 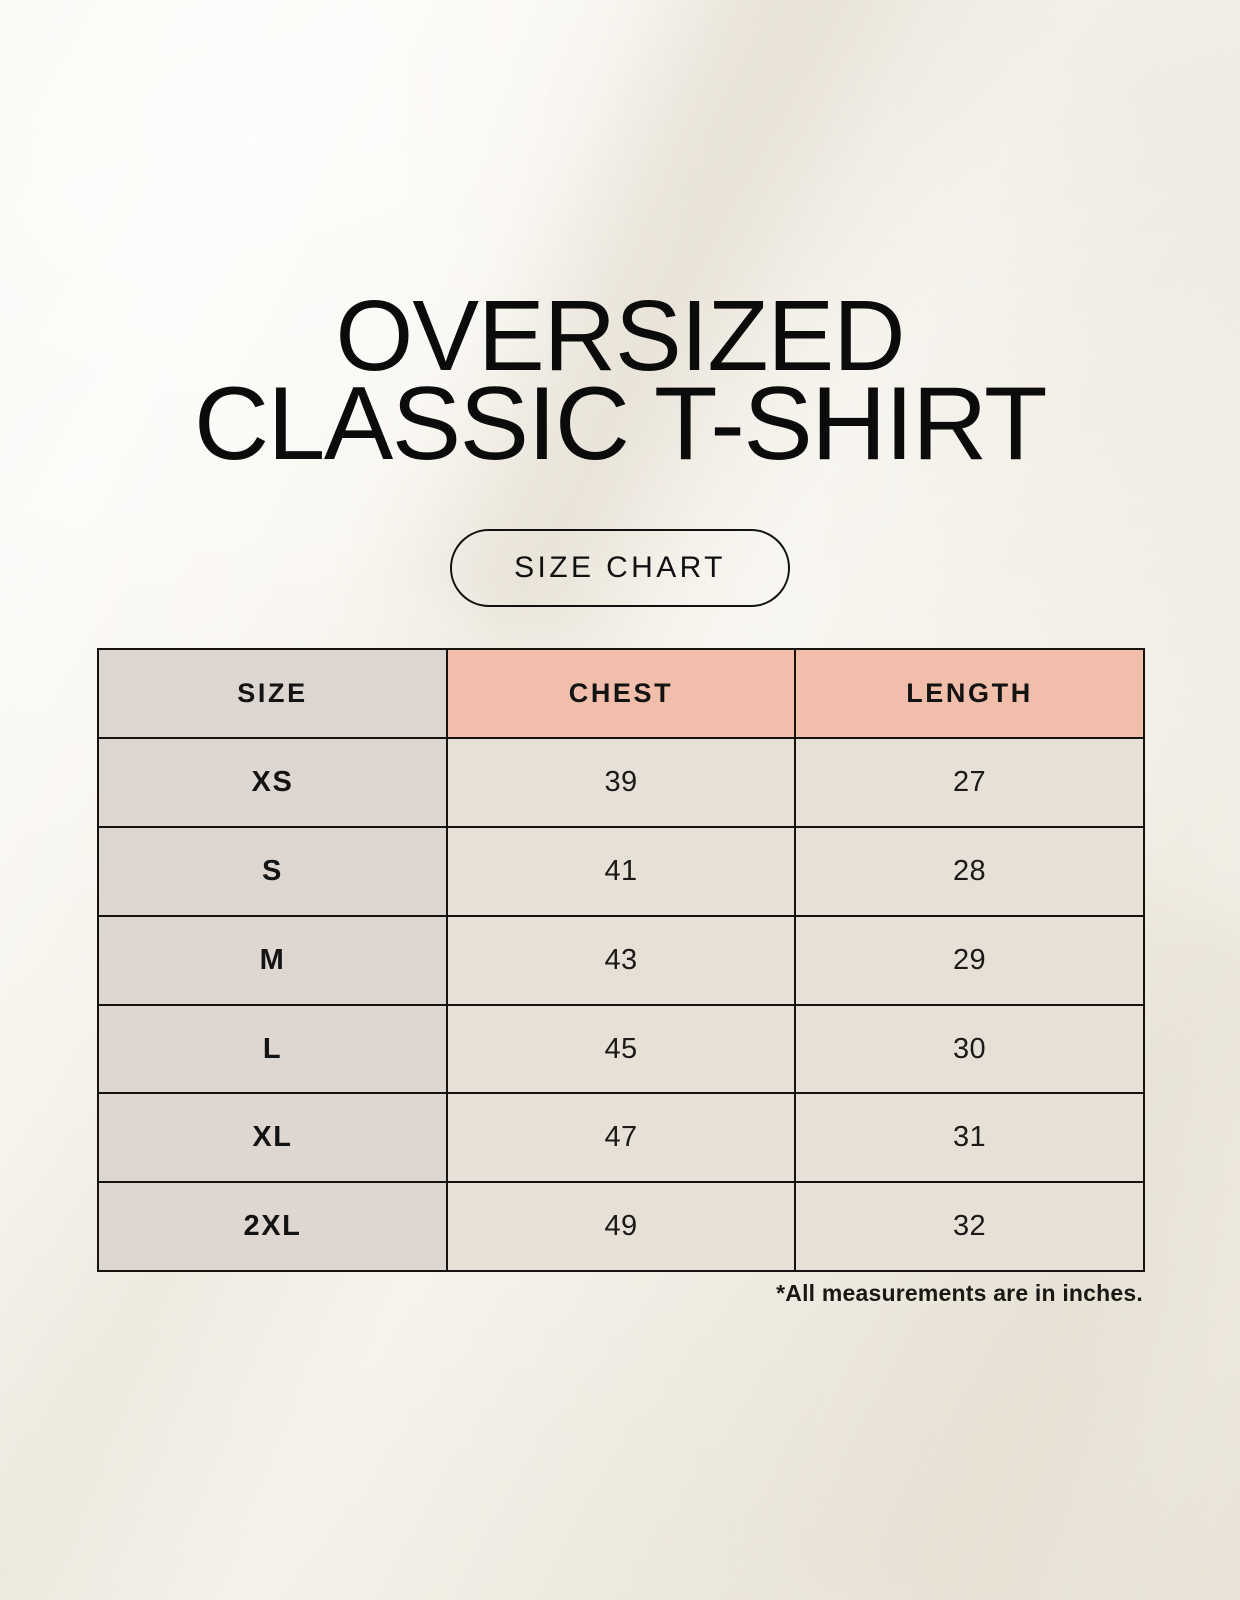 I want to click on page-title: OVERSIZED CLASSIC T-SHIRT, so click(x=620, y=384).